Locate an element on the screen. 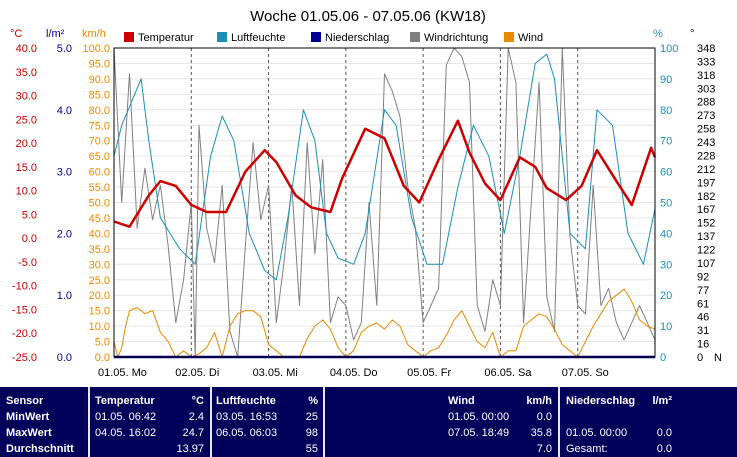 This screenshot has width=737, height=457. dir-tick-label: 77 is located at coordinates (703, 291).